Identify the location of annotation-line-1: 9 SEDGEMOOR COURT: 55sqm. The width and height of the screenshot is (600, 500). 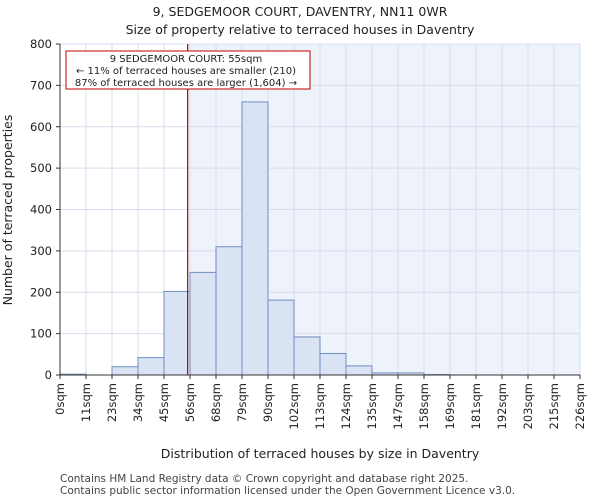
(186, 59).